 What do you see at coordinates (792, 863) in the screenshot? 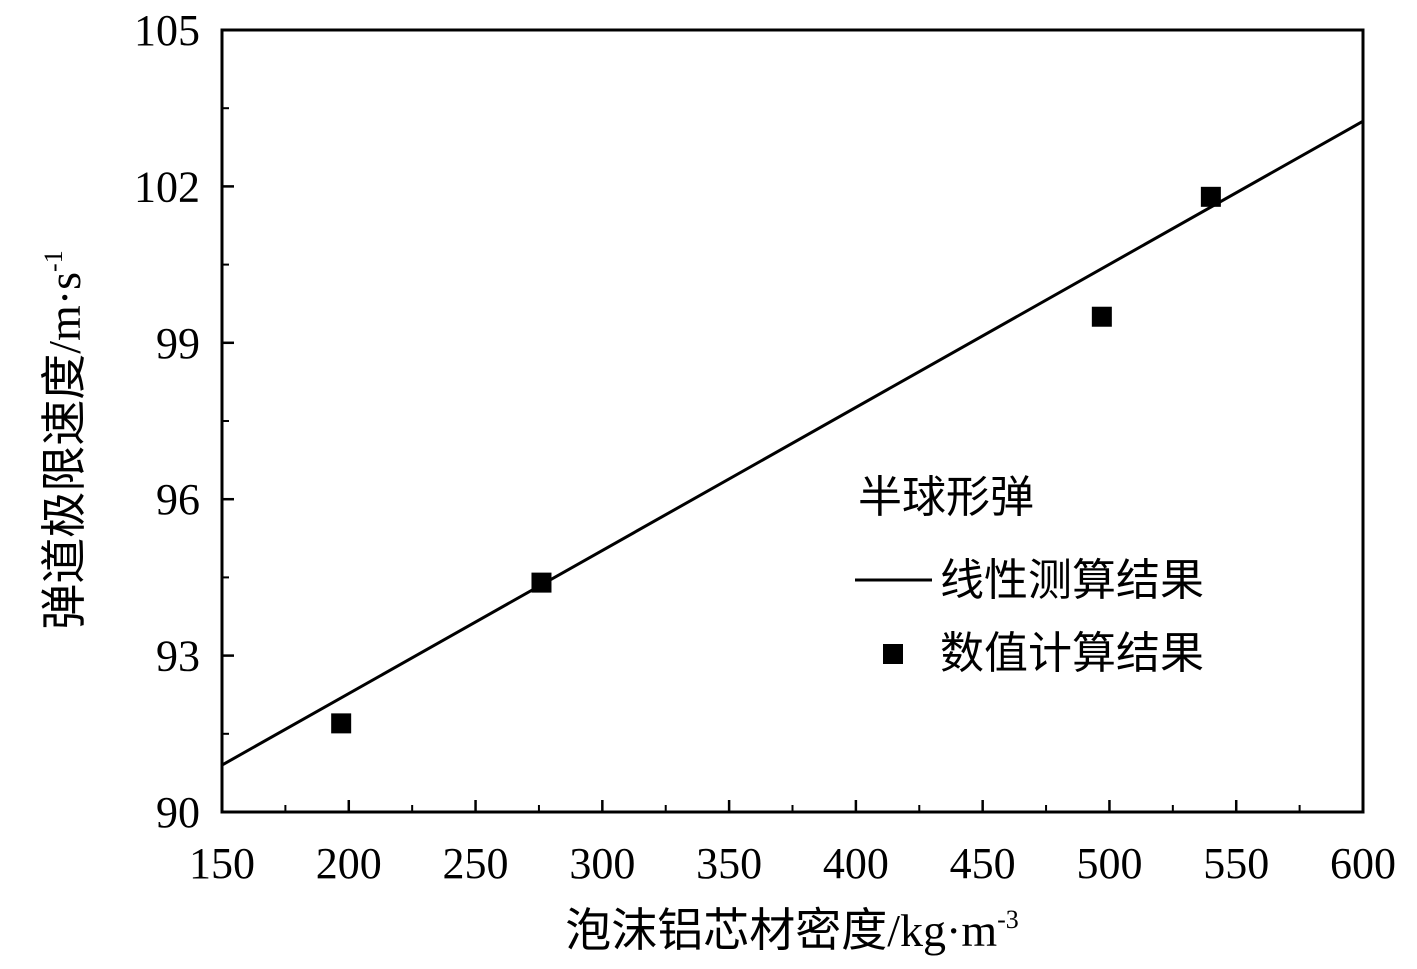
I see `x-tick-labels: 150 200 250 300 350 400 450 500 550 600` at bounding box center [792, 863].